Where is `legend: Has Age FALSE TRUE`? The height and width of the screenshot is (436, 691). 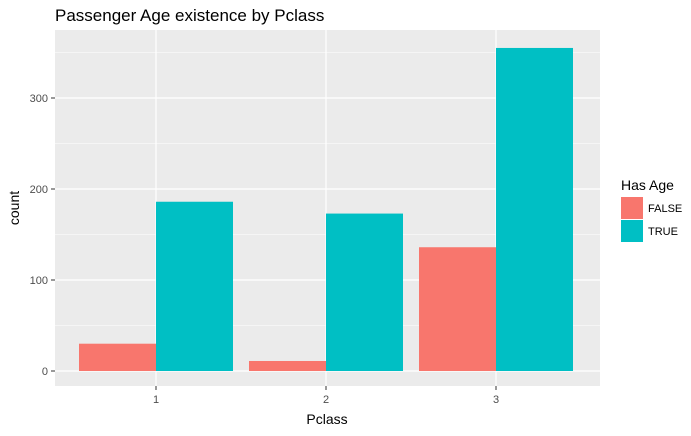 legend: Has Age FALSE TRUE is located at coordinates (651, 209).